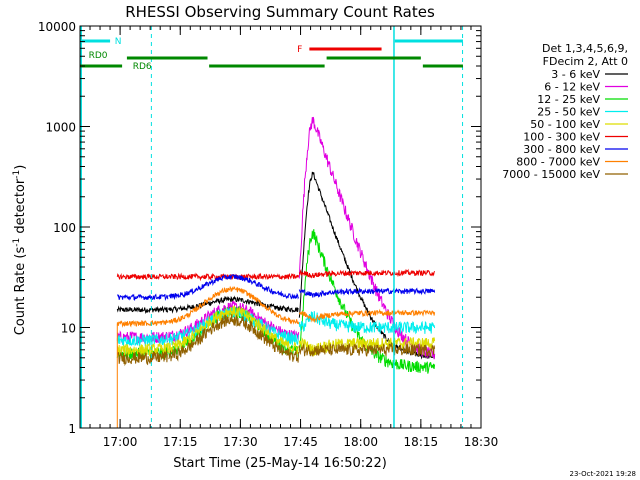 The image size is (640, 480). Describe the element at coordinates (481, 442) in the screenshot. I see `x-tick-label: 18:30` at that location.